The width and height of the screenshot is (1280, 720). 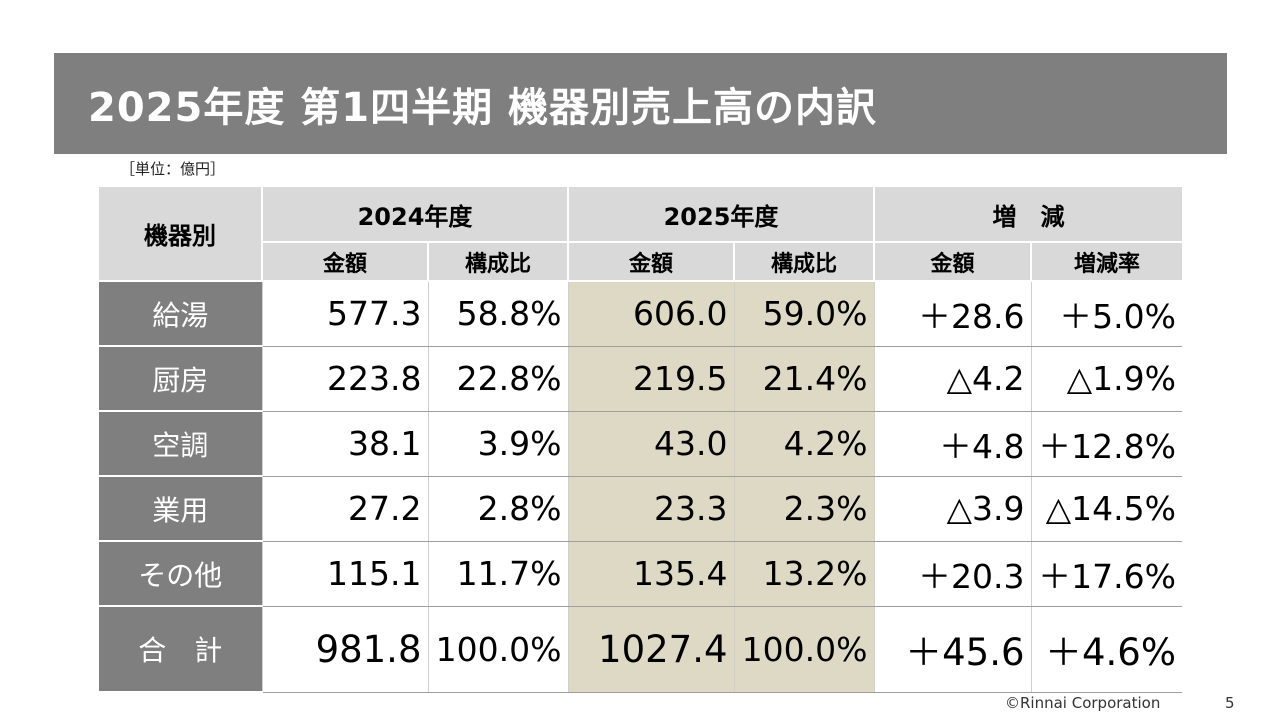 I want to click on ratio-2025: 13.2%, so click(x=803, y=574).